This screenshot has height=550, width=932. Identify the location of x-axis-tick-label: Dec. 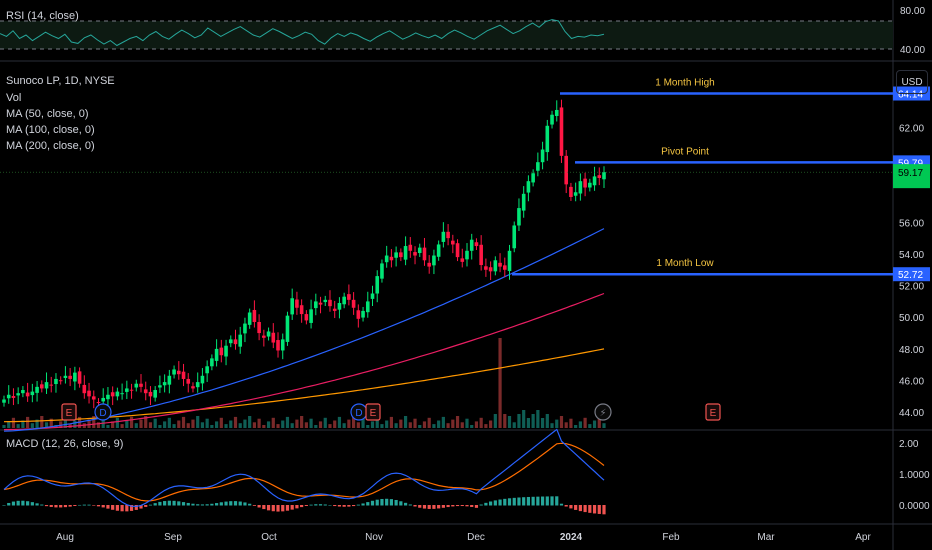
(476, 537).